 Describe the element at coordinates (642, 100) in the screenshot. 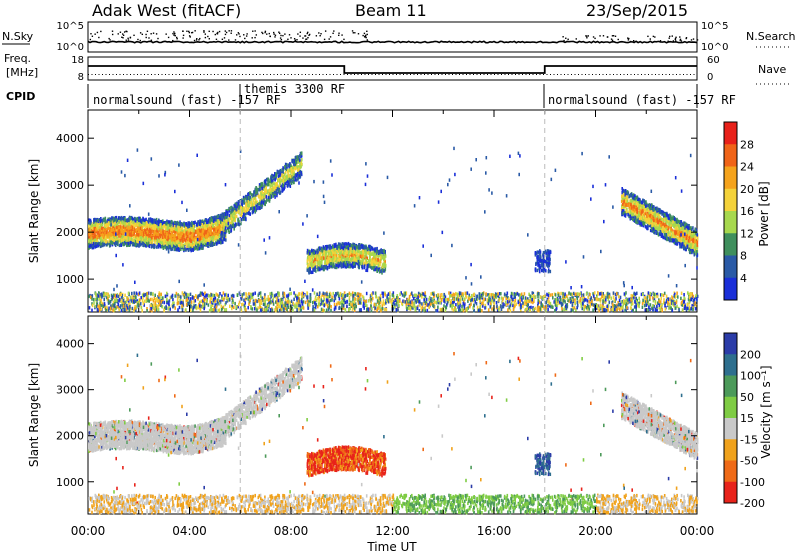

I see `cpid-segment-3: normalsound (fast) -157 RF` at that location.